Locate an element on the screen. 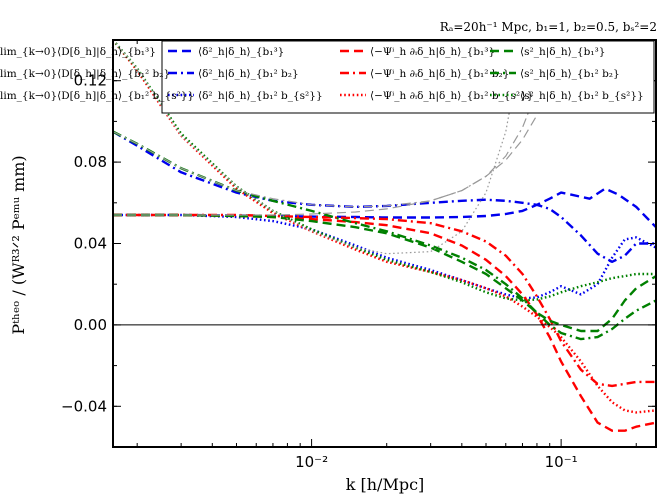 The width and height of the screenshot is (665, 501). chart-title: Rₐ=20h⁻¹ Mpc, b₁=1, b₂=0.5, bₛ²=2 is located at coordinates (548, 27).